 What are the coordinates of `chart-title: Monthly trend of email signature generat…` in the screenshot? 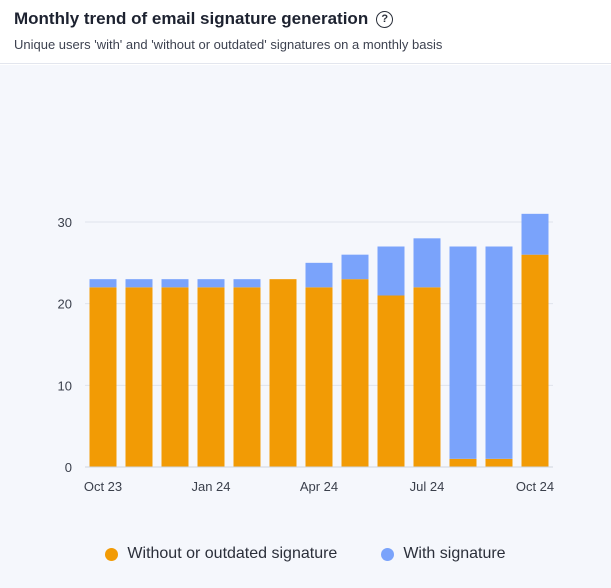 It's located at (191, 18).